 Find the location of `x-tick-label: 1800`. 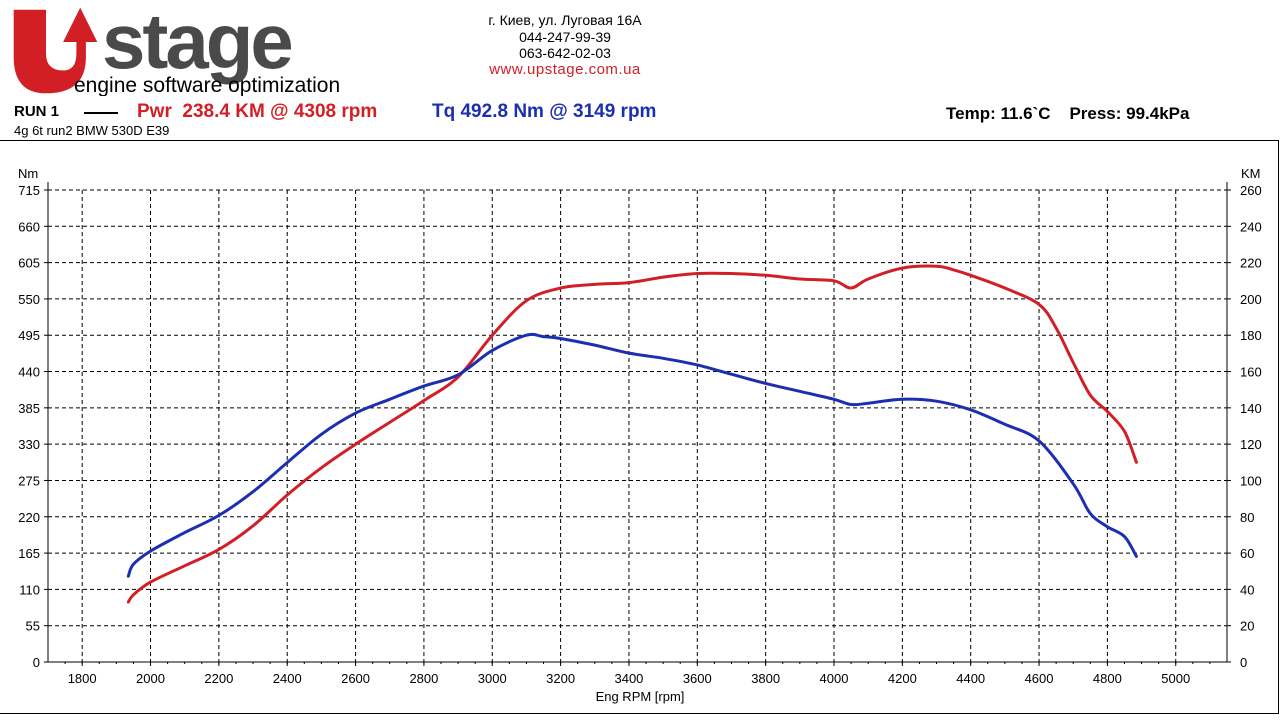

x-tick-label: 1800 is located at coordinates (82, 678).